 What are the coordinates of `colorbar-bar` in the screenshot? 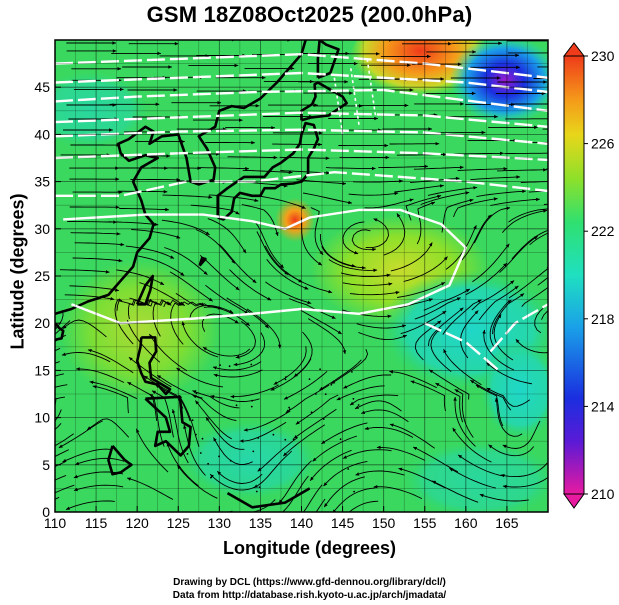 It's located at (574, 275).